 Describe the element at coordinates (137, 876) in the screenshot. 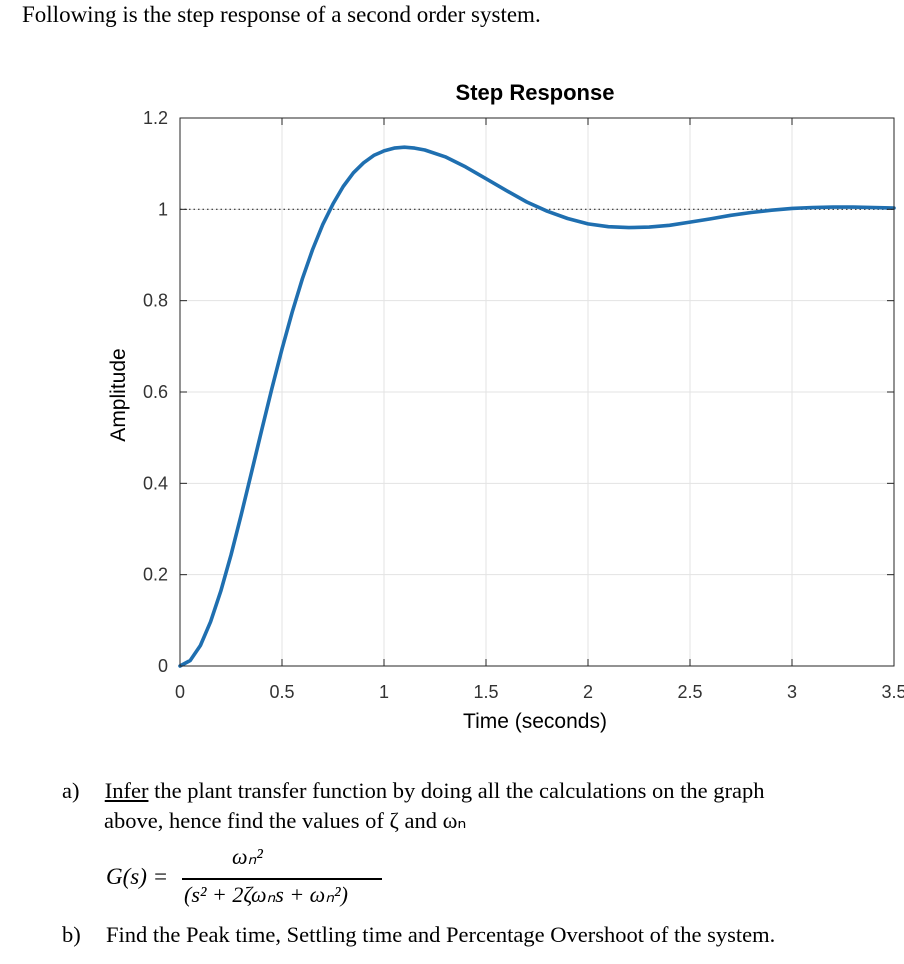

I see `equation-lhs: G(s) =` at that location.